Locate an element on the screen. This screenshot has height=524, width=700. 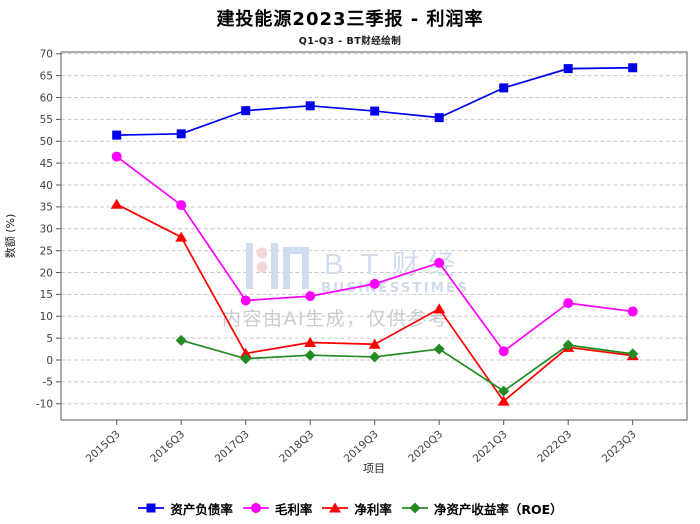
x-tick-label: 2017Q3 is located at coordinates (232, 446).